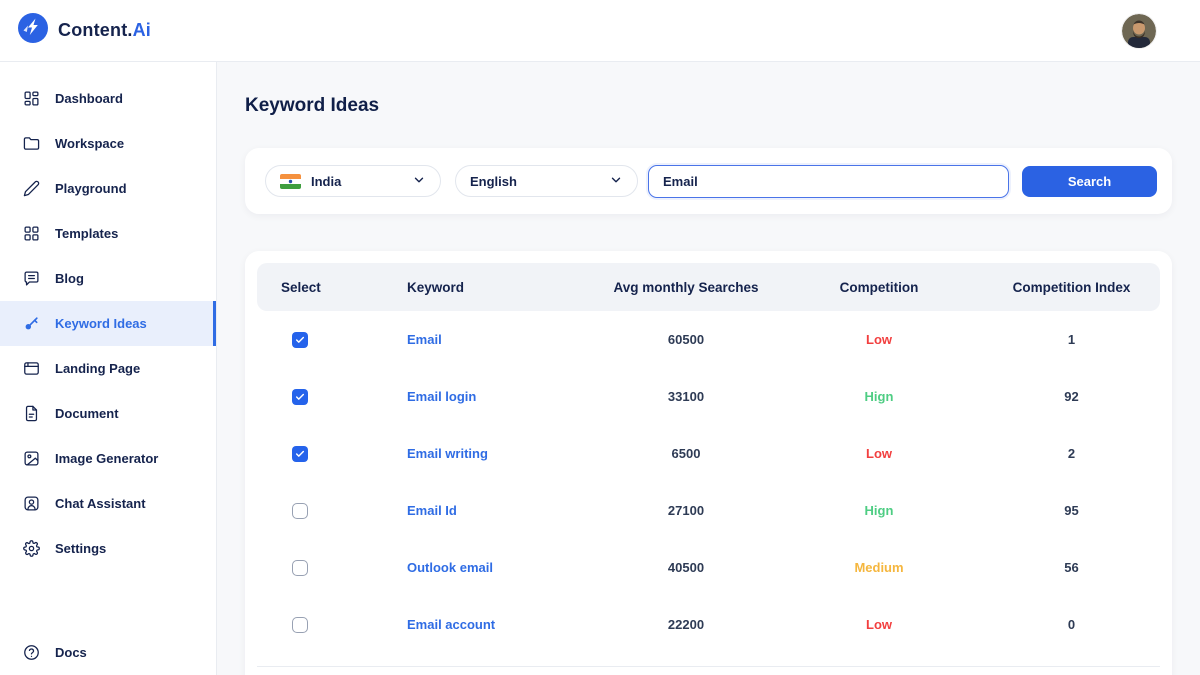 The image size is (1200, 675). I want to click on page-title: Keyword Ideas, so click(312, 105).